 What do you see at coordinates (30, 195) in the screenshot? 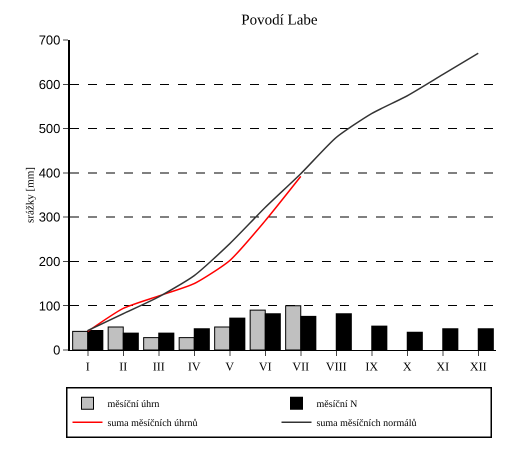
I see `y-axis-title: srážky [mm]` at bounding box center [30, 195].